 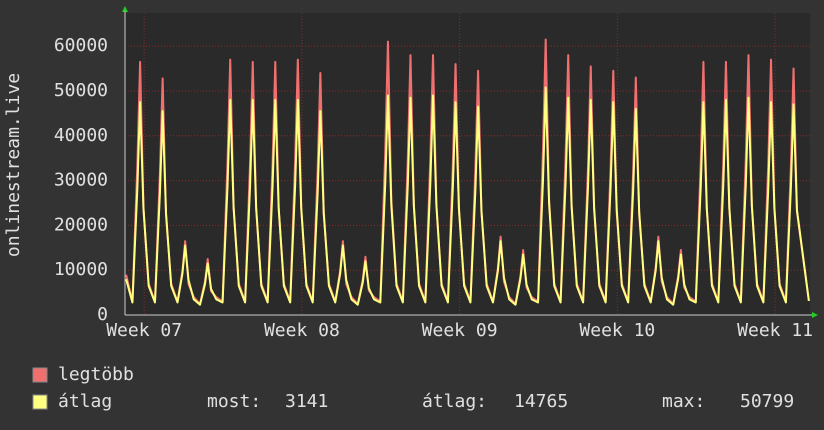 What do you see at coordinates (85, 401) in the screenshot?
I see `legend-label: átlag` at bounding box center [85, 401].